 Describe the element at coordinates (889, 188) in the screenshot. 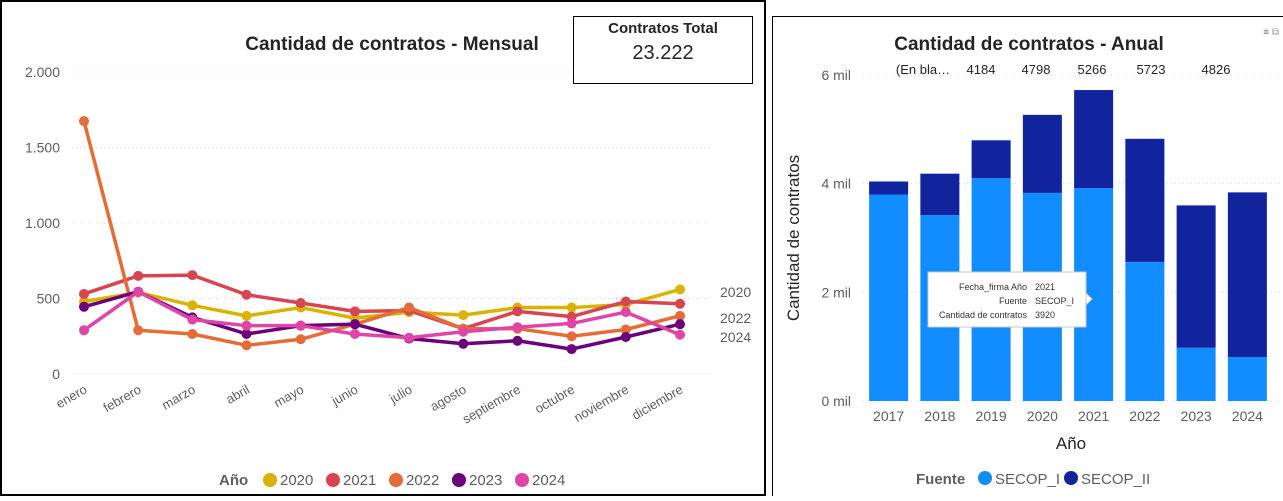

I see `bar-SECOP_II-2017` at that location.